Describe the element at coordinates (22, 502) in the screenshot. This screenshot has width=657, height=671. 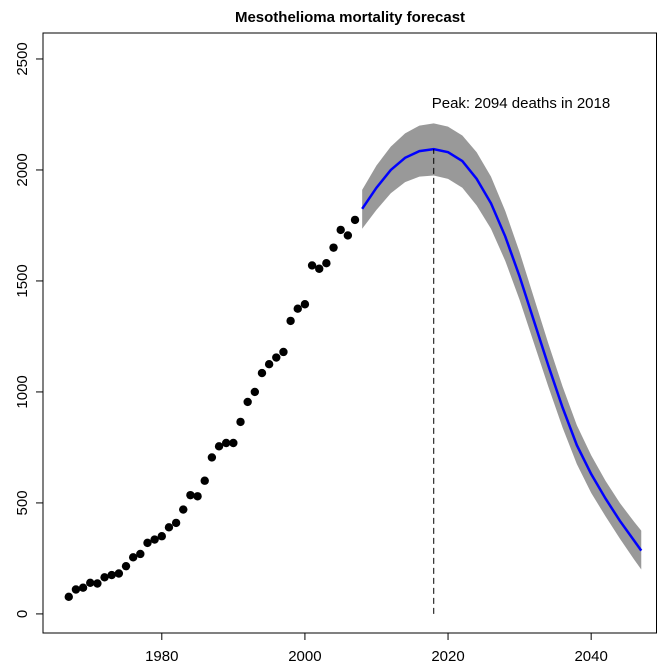
I see `y-tick-label: 500` at that location.